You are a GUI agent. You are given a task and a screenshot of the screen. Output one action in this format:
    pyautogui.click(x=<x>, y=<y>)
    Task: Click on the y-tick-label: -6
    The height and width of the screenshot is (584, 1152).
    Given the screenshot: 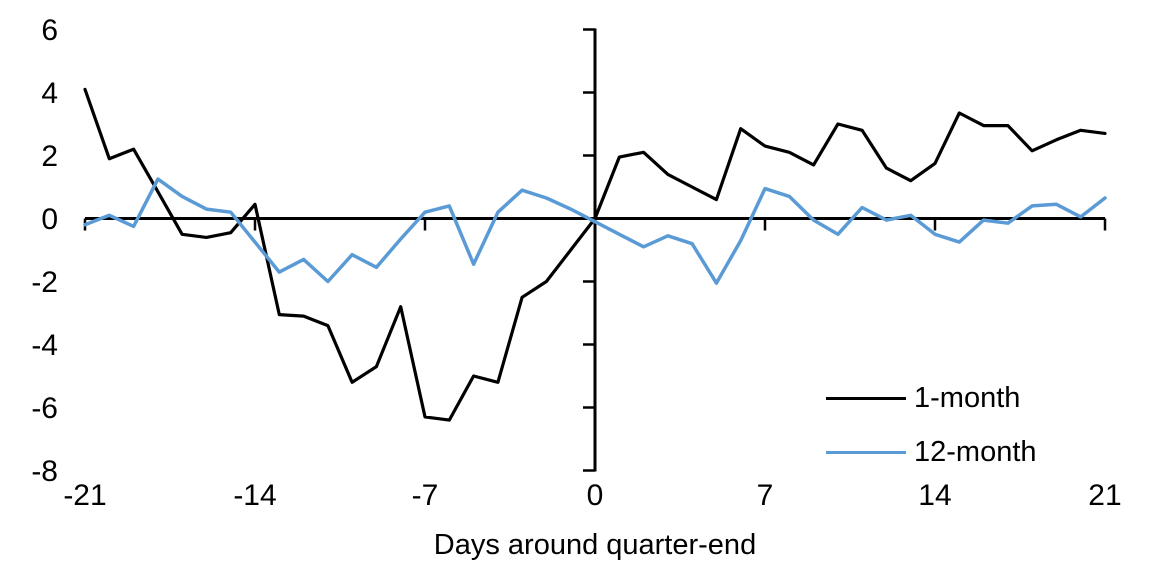 What is the action you would take?
    pyautogui.click(x=44, y=408)
    